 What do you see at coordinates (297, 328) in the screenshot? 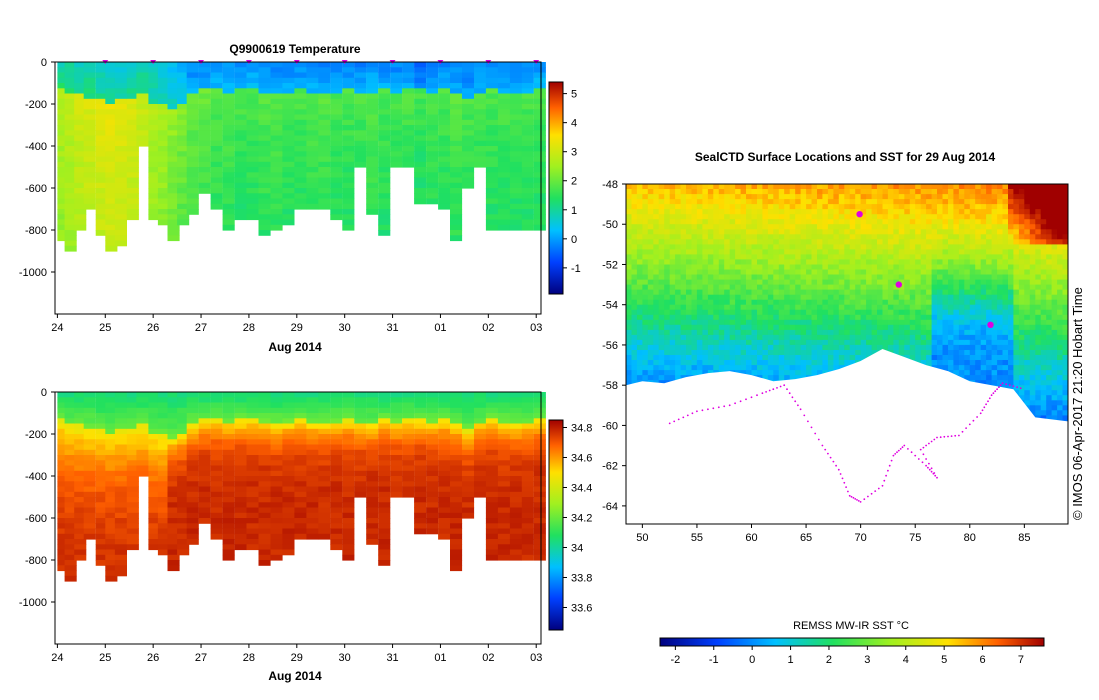
I see `x-tick-label: 29` at bounding box center [297, 328].